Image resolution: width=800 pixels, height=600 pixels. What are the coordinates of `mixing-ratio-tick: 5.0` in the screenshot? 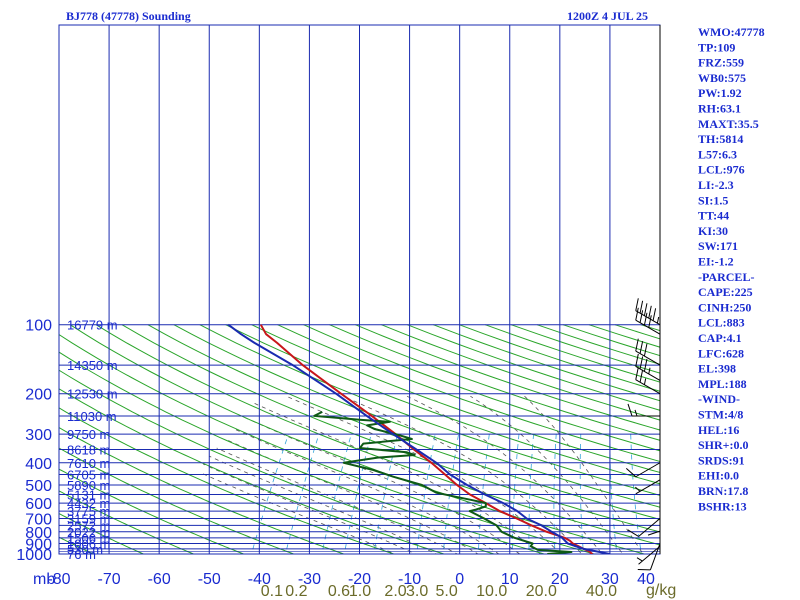 It's located at (447, 591).